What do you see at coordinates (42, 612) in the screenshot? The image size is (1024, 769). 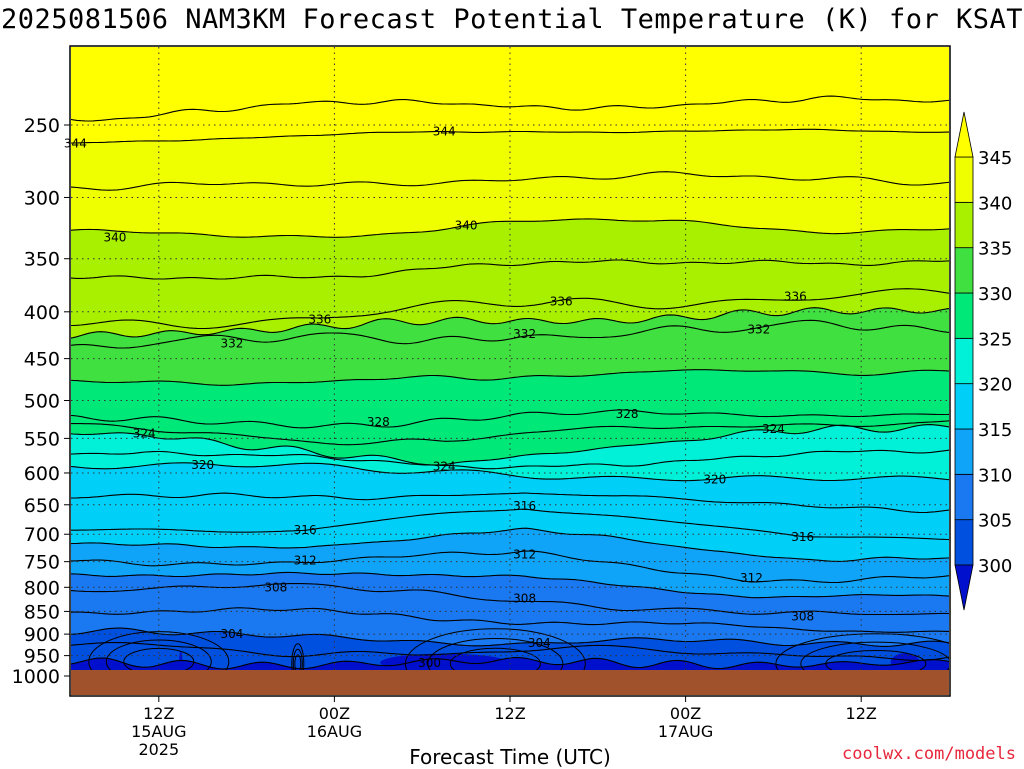 I see `y-tick-label: 850` at bounding box center [42, 612].